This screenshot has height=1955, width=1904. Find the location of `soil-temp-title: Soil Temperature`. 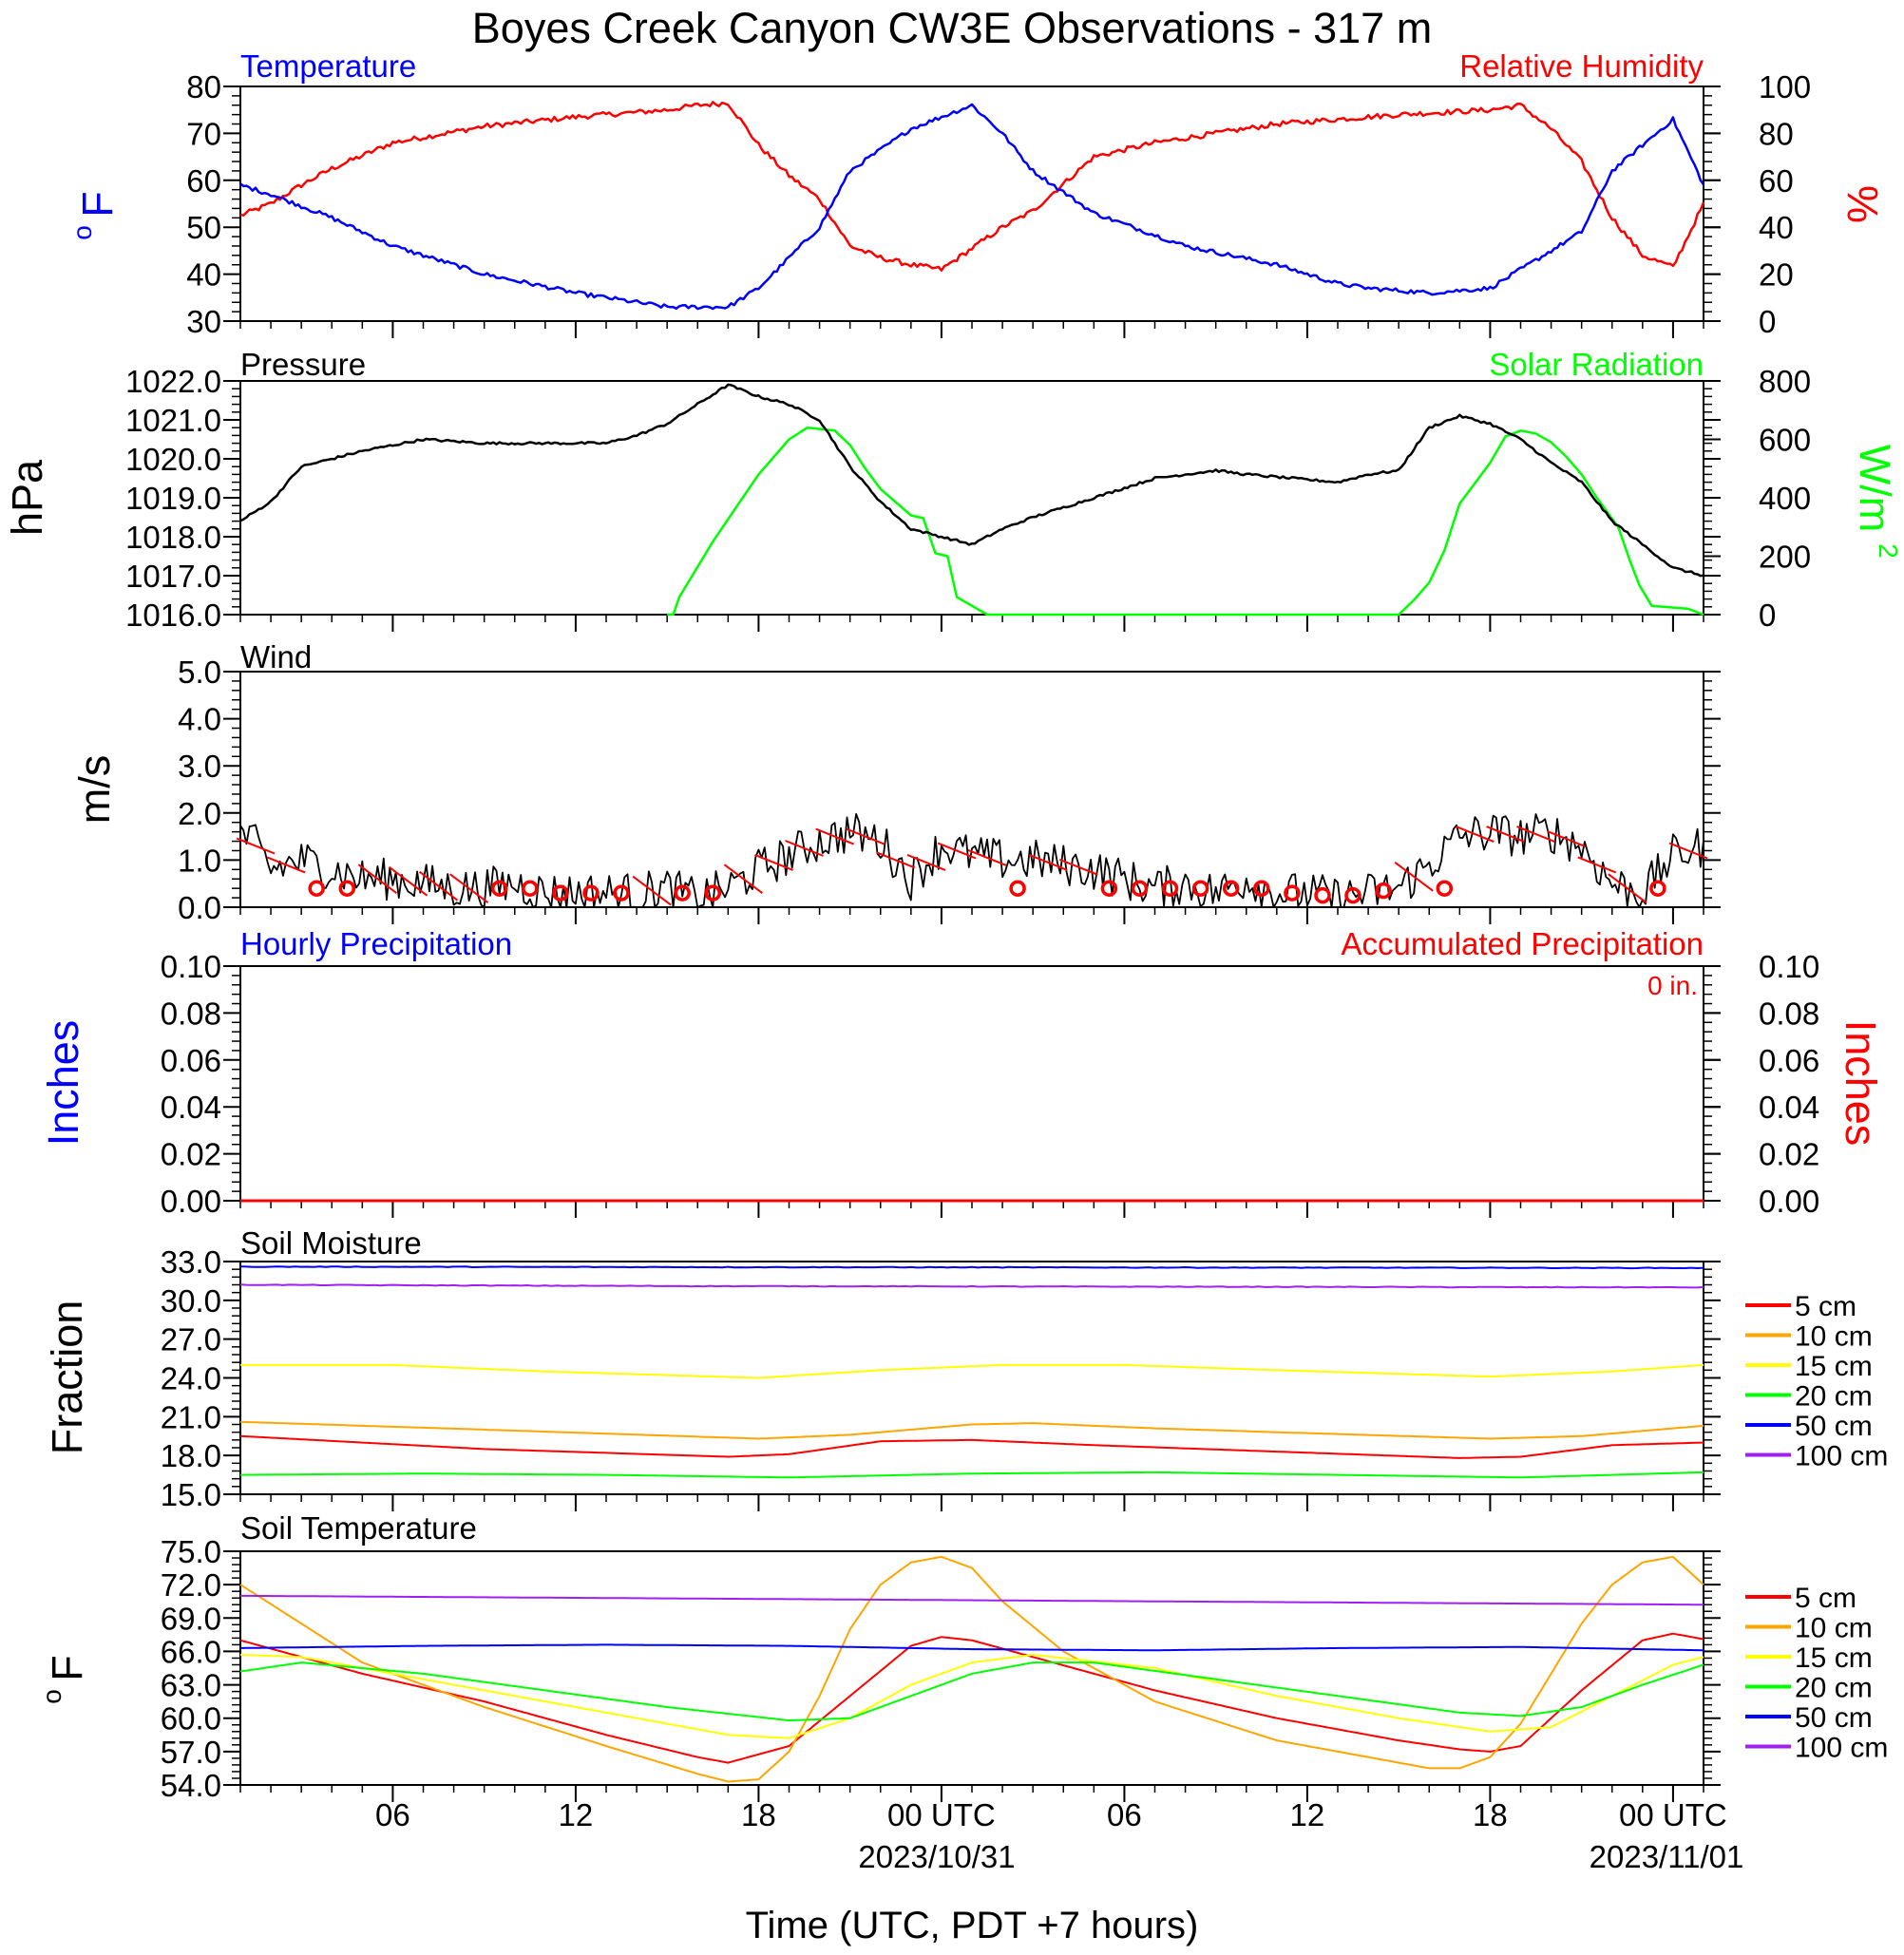

soil-temp-title: Soil Temperature is located at coordinates (359, 1528).